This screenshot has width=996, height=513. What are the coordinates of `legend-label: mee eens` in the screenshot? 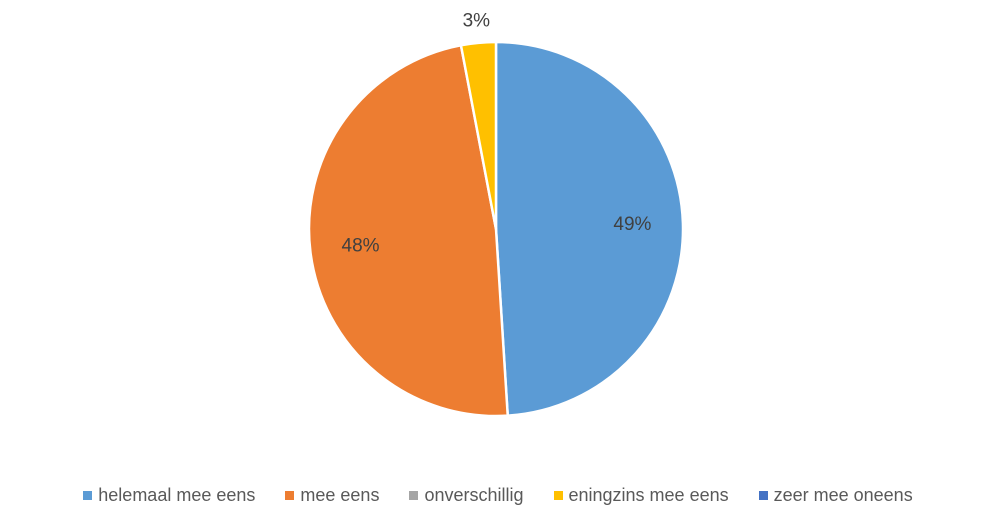 It's located at (340, 494).